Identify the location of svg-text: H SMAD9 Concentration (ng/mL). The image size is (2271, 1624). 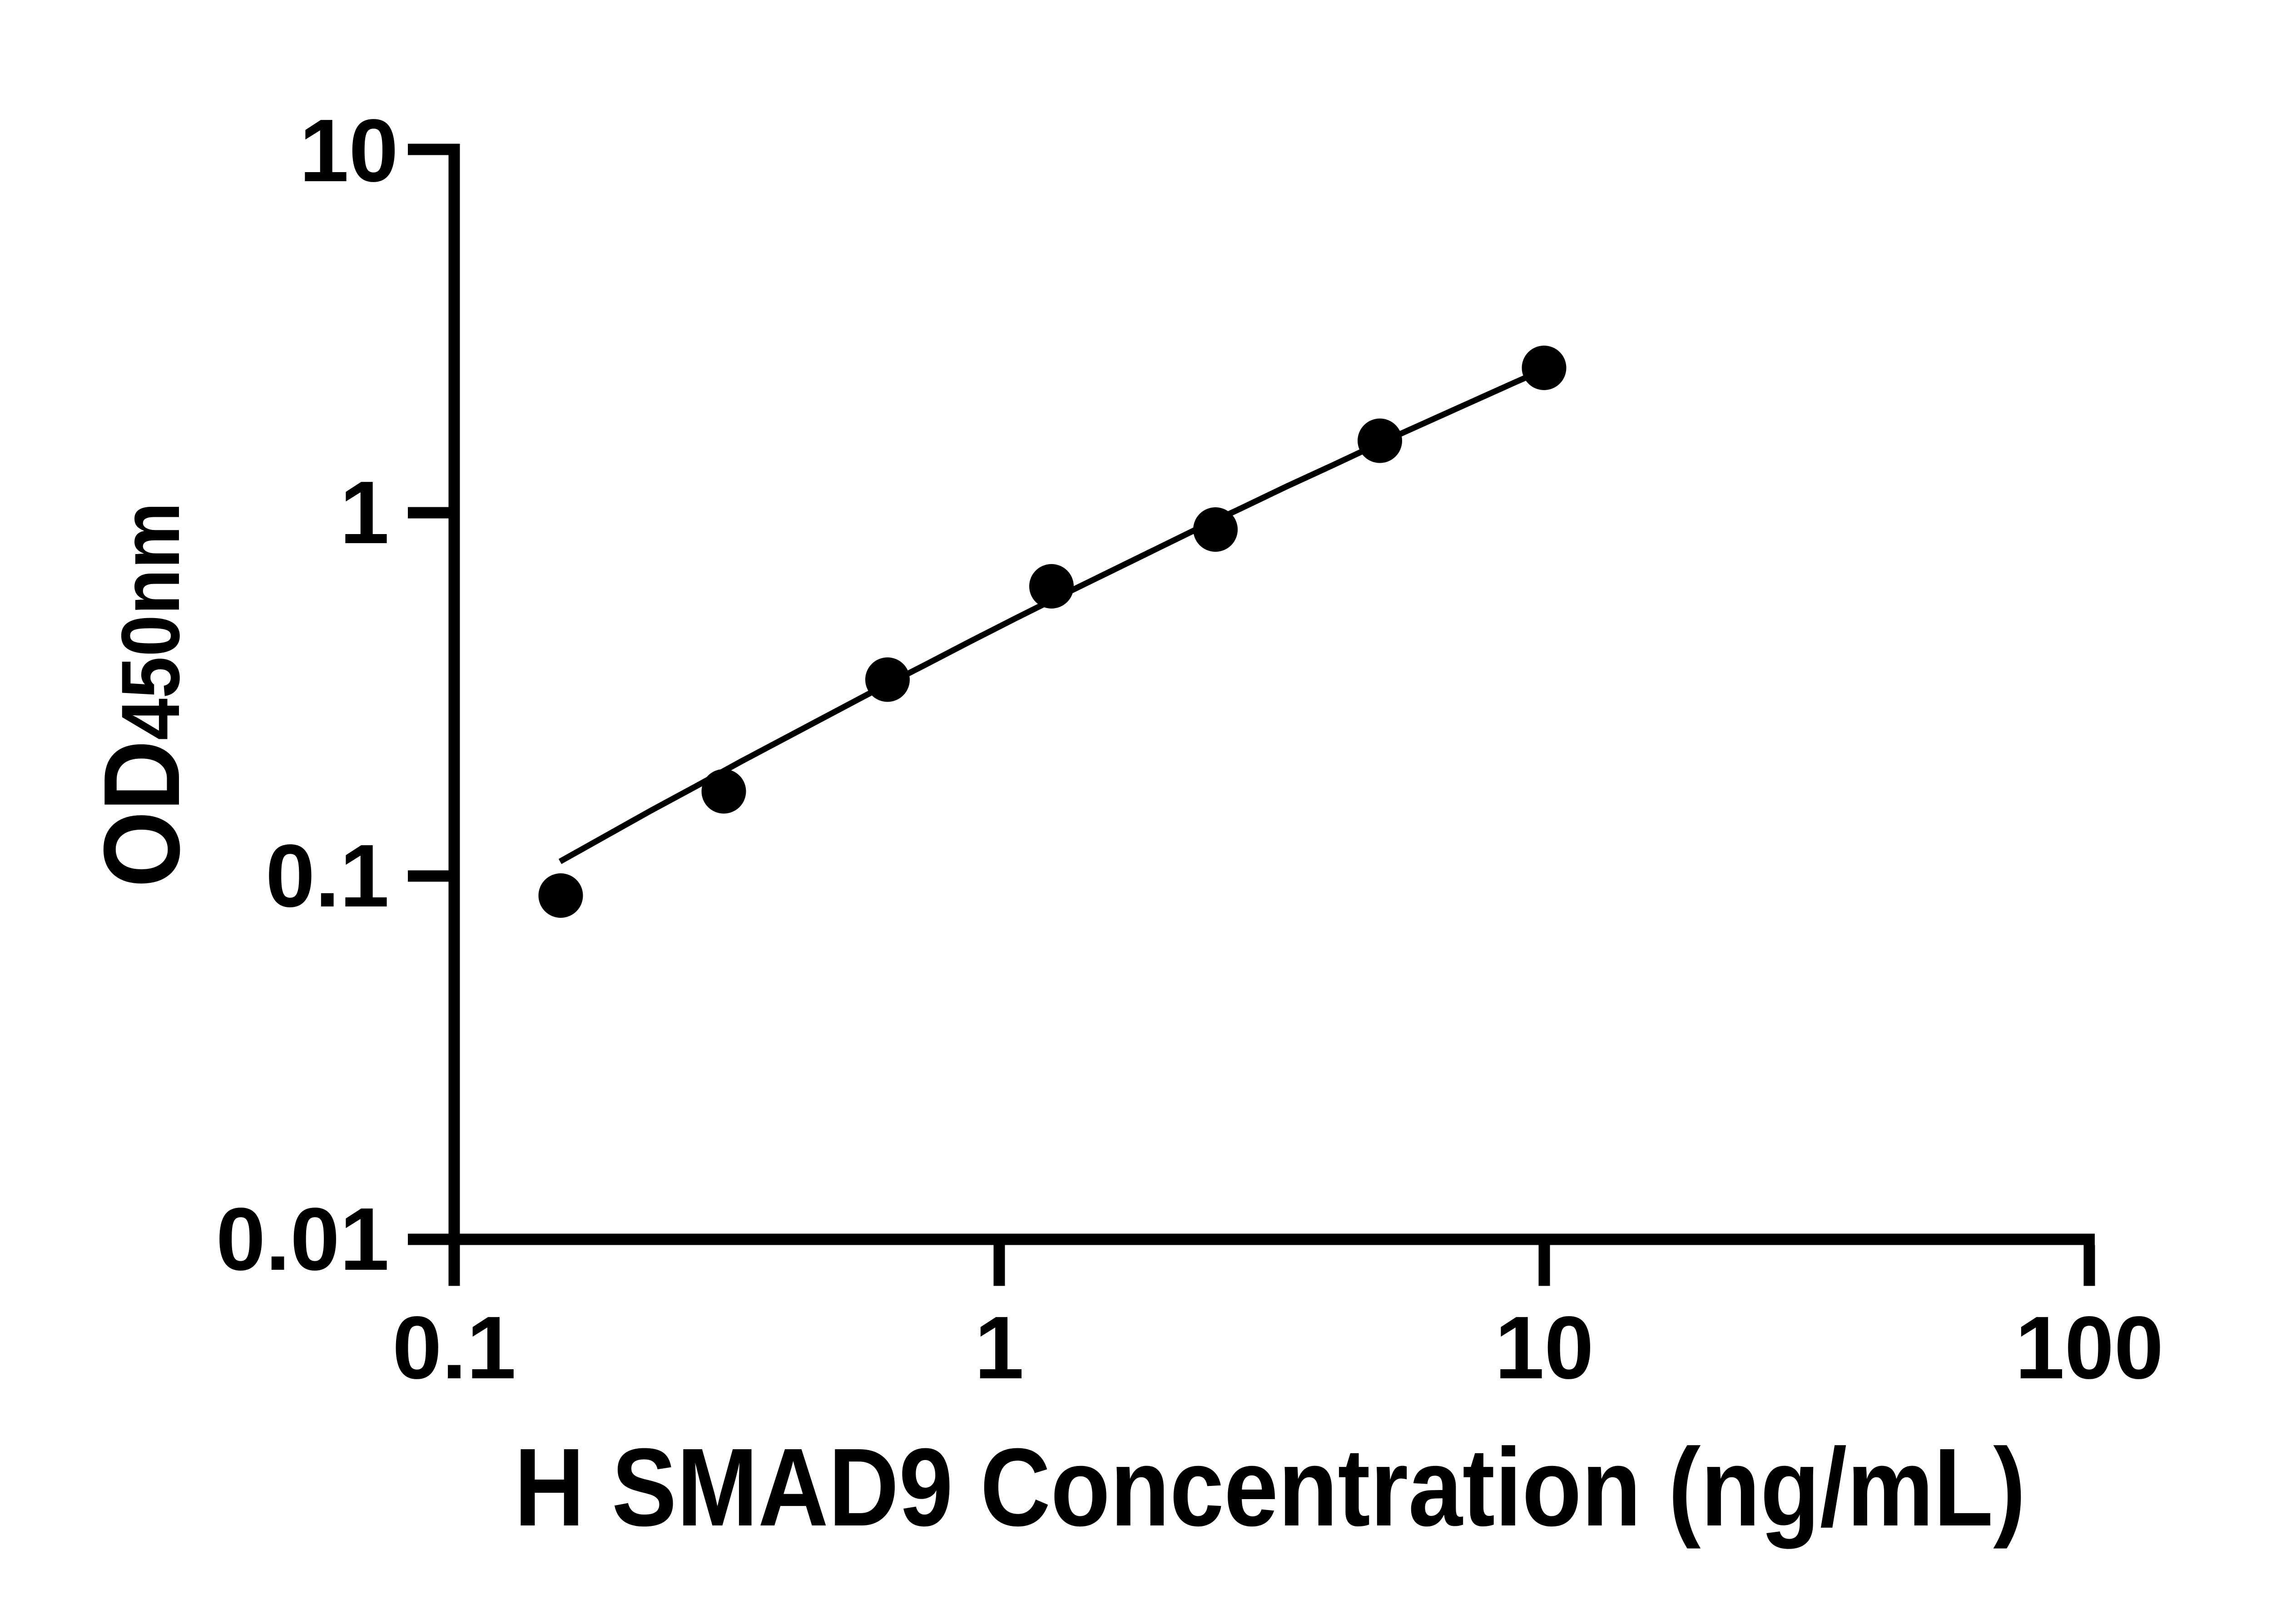
(1270, 1487).